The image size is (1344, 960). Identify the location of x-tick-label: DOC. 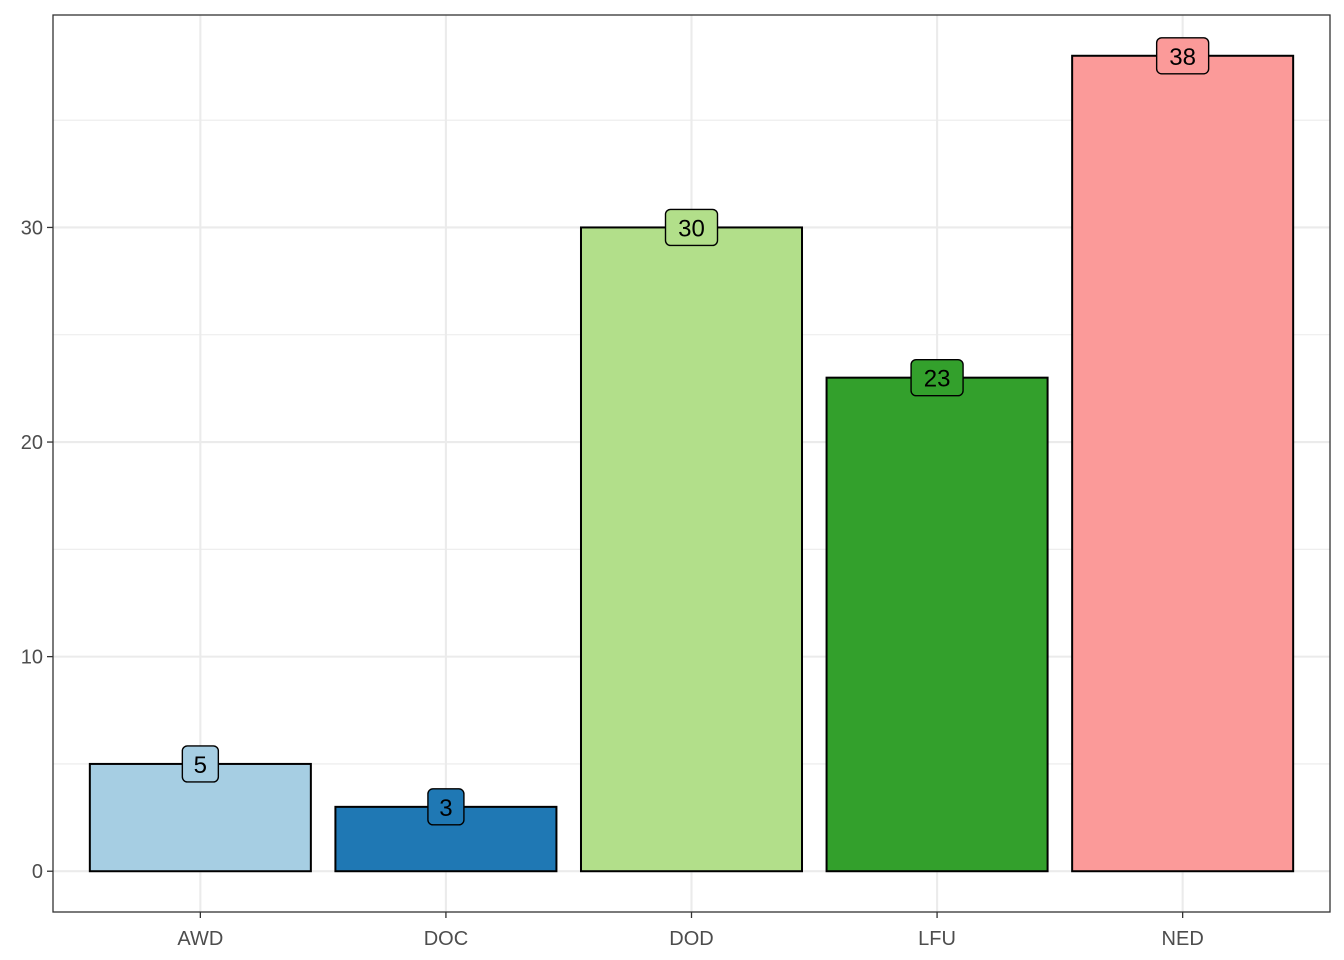
(446, 939).